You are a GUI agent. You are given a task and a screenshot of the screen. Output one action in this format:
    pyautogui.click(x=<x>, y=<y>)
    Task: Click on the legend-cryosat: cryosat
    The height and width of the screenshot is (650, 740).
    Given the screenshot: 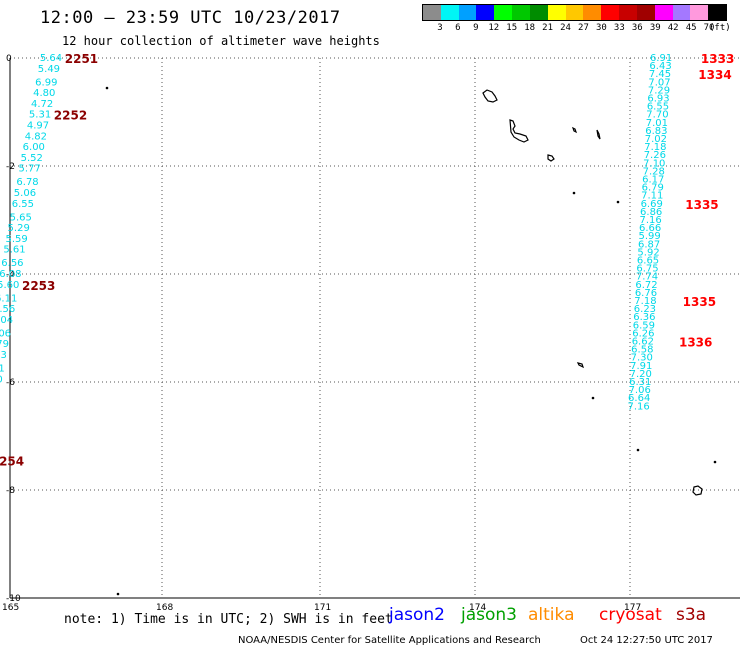 What is the action you would take?
    pyautogui.click(x=630, y=615)
    